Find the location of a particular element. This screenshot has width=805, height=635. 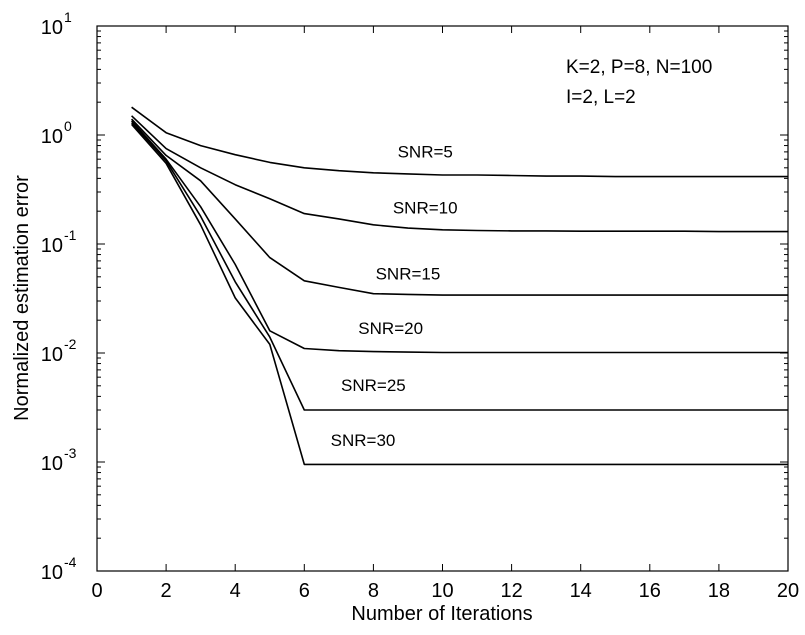

x-tick-label: 18 is located at coordinates (719, 591).